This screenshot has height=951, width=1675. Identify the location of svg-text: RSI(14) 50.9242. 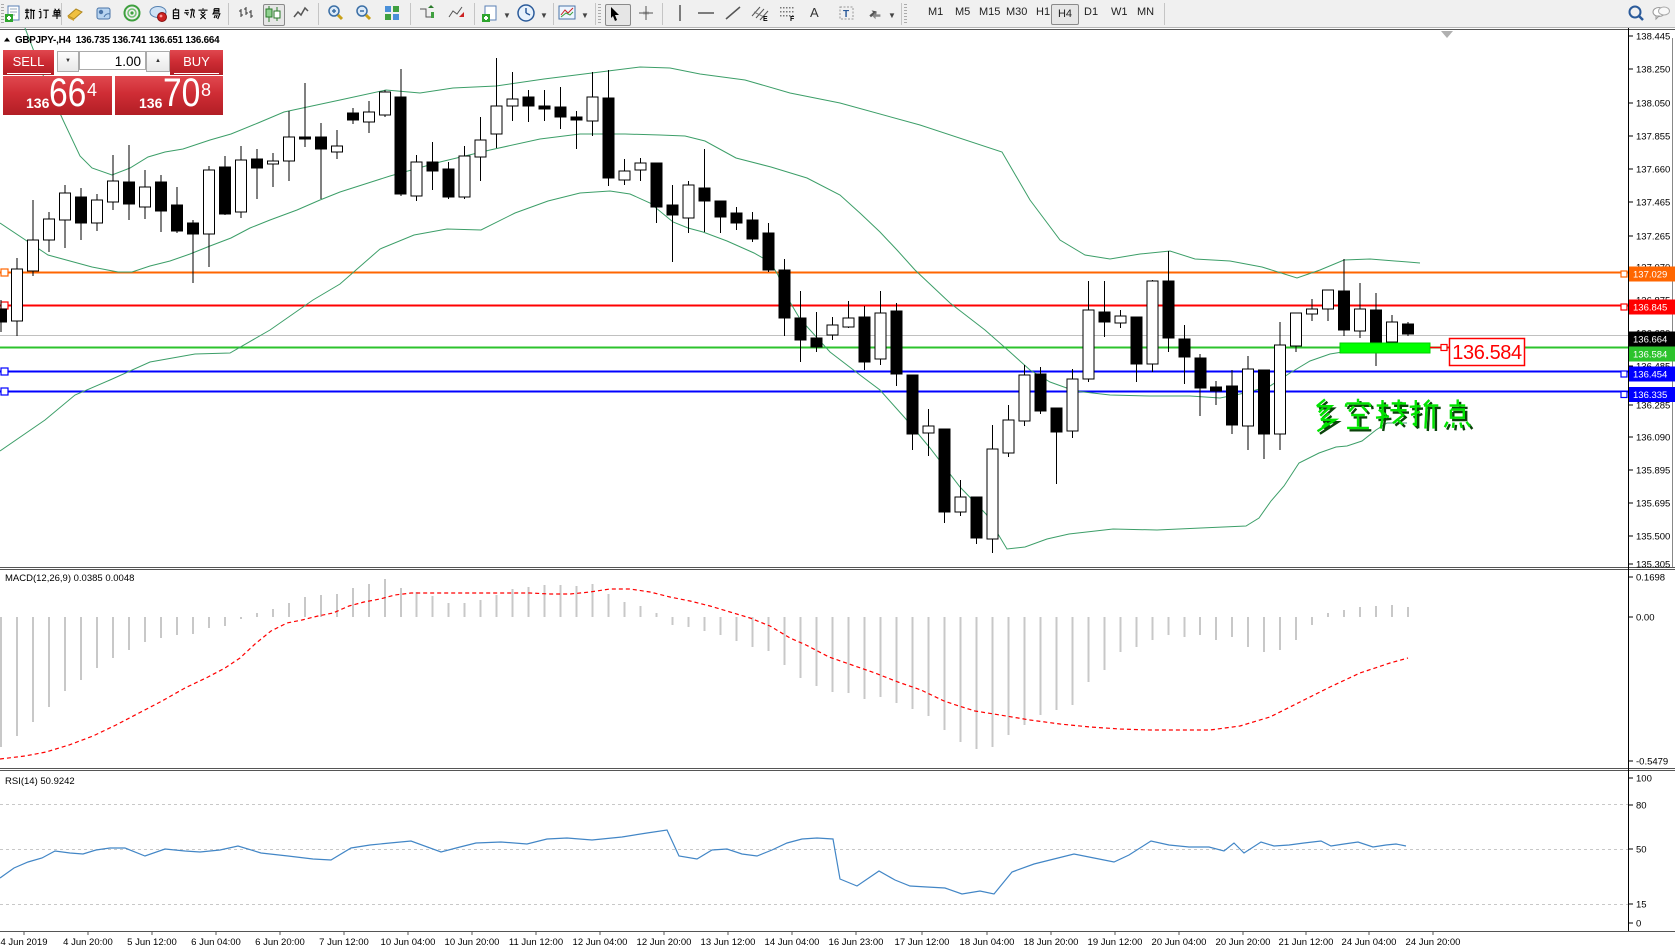
(40, 781).